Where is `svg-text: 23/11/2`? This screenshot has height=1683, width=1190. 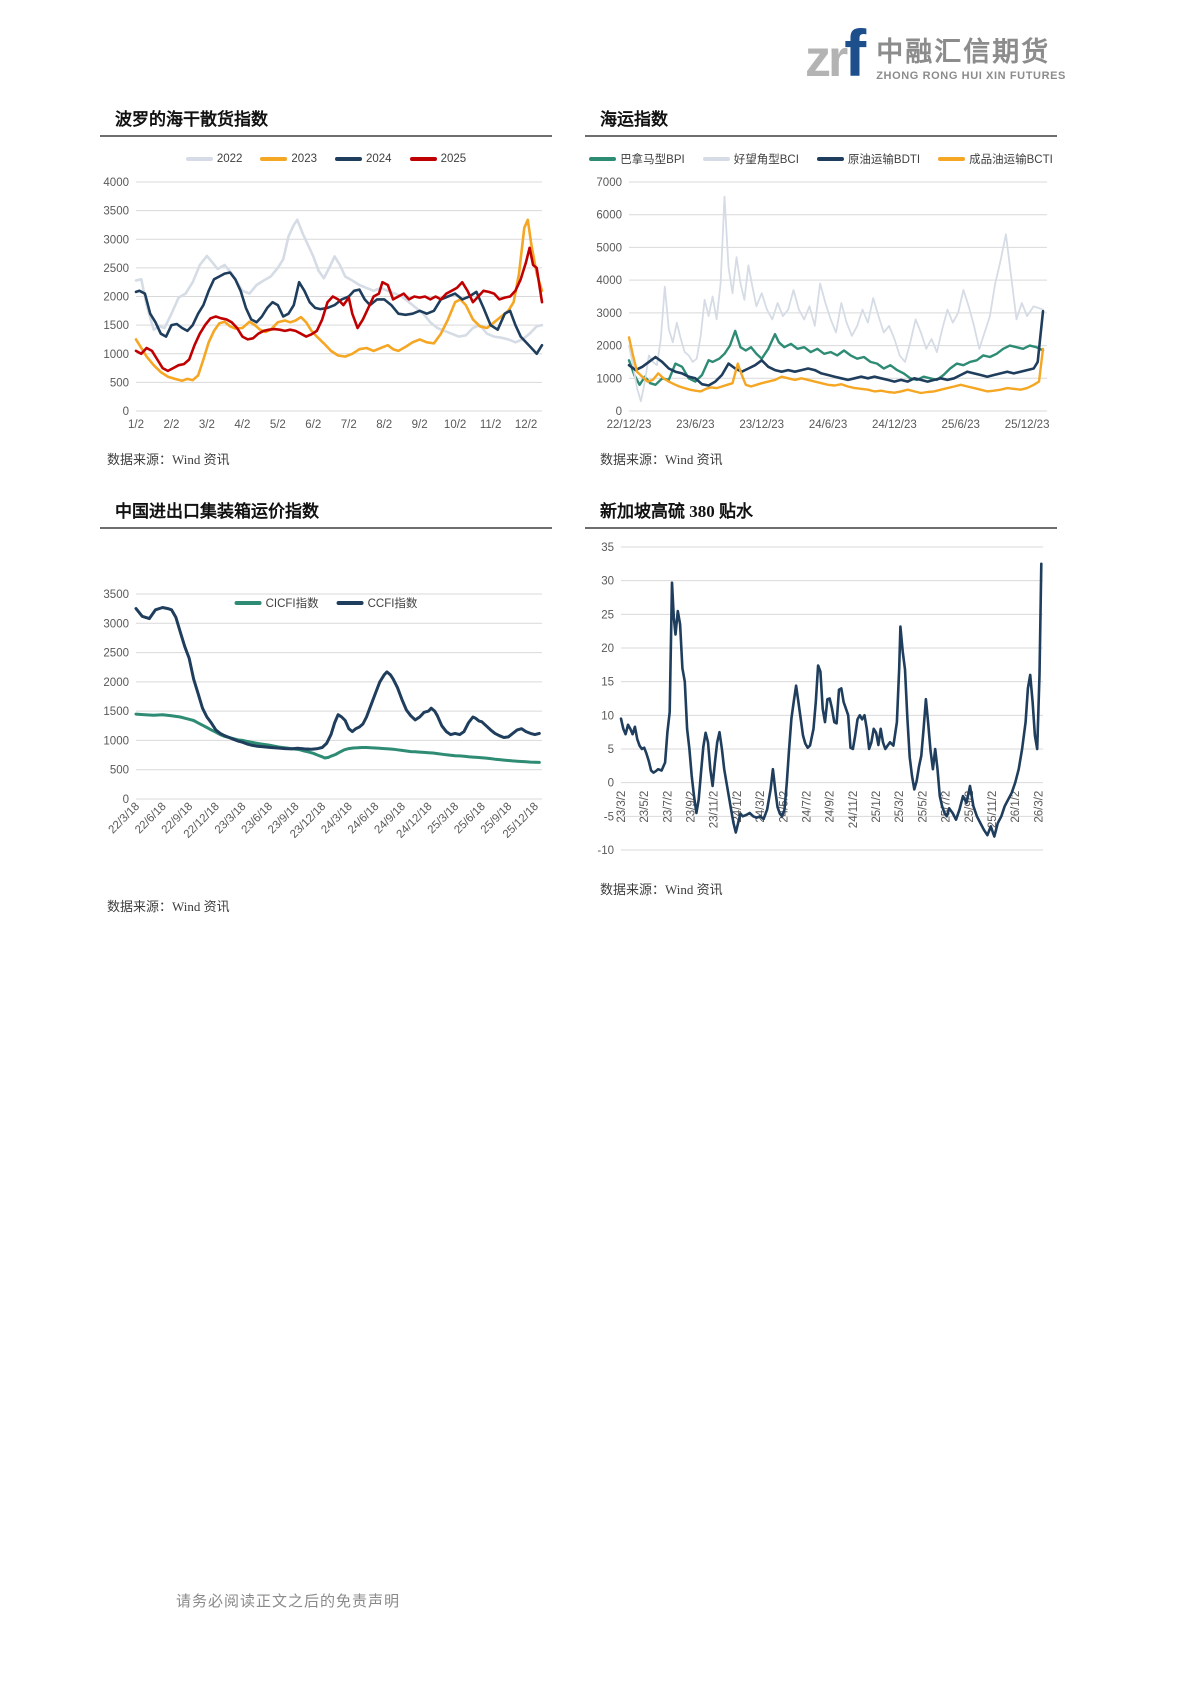 svg-text: 23/11/2 is located at coordinates (715, 810).